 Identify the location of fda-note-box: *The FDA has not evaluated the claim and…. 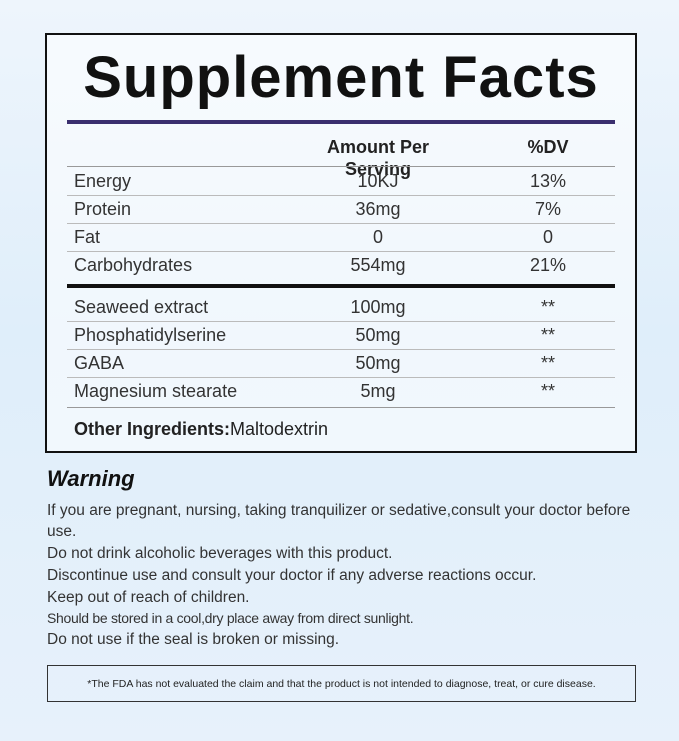
(341, 683).